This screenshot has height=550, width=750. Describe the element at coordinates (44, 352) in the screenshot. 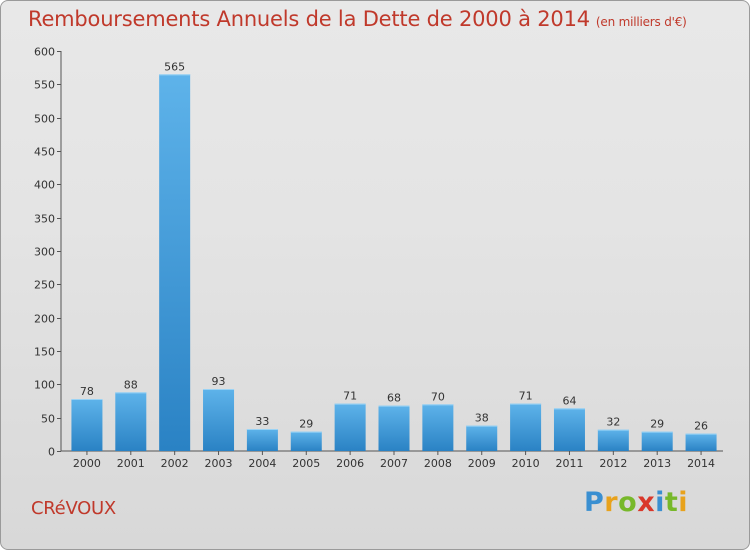

I see `y-tick-label: 150` at that location.